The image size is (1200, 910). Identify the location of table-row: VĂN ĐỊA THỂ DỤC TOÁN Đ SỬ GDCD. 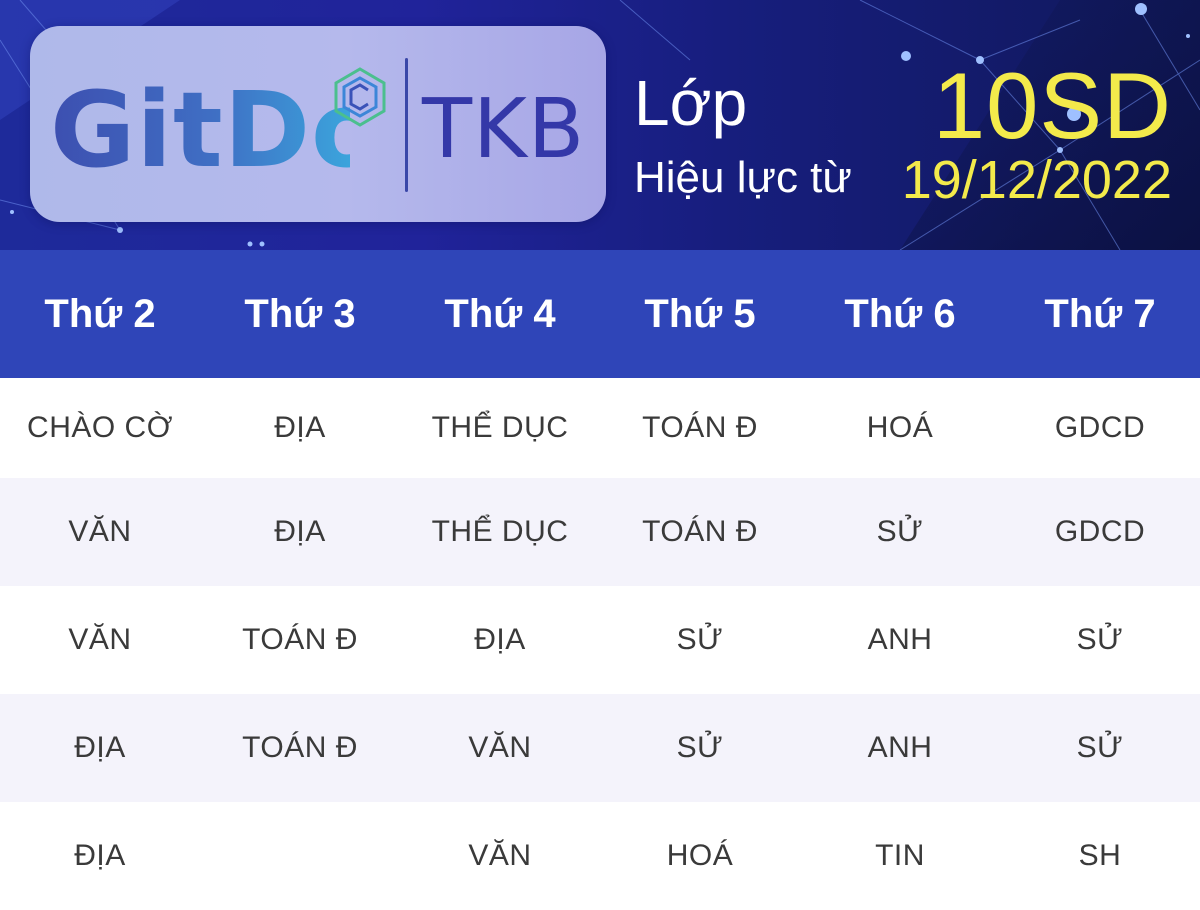
(600, 532).